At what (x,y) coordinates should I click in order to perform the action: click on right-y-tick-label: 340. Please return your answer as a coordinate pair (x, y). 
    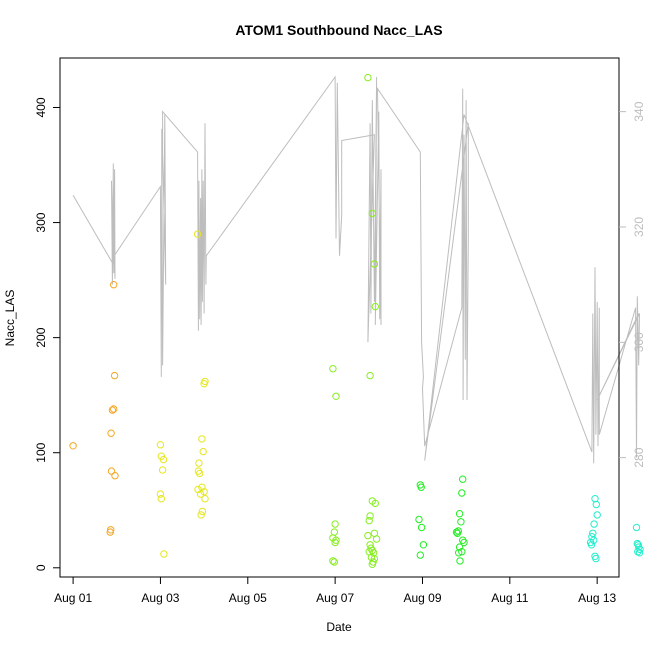
    Looking at the image, I should click on (639, 111).